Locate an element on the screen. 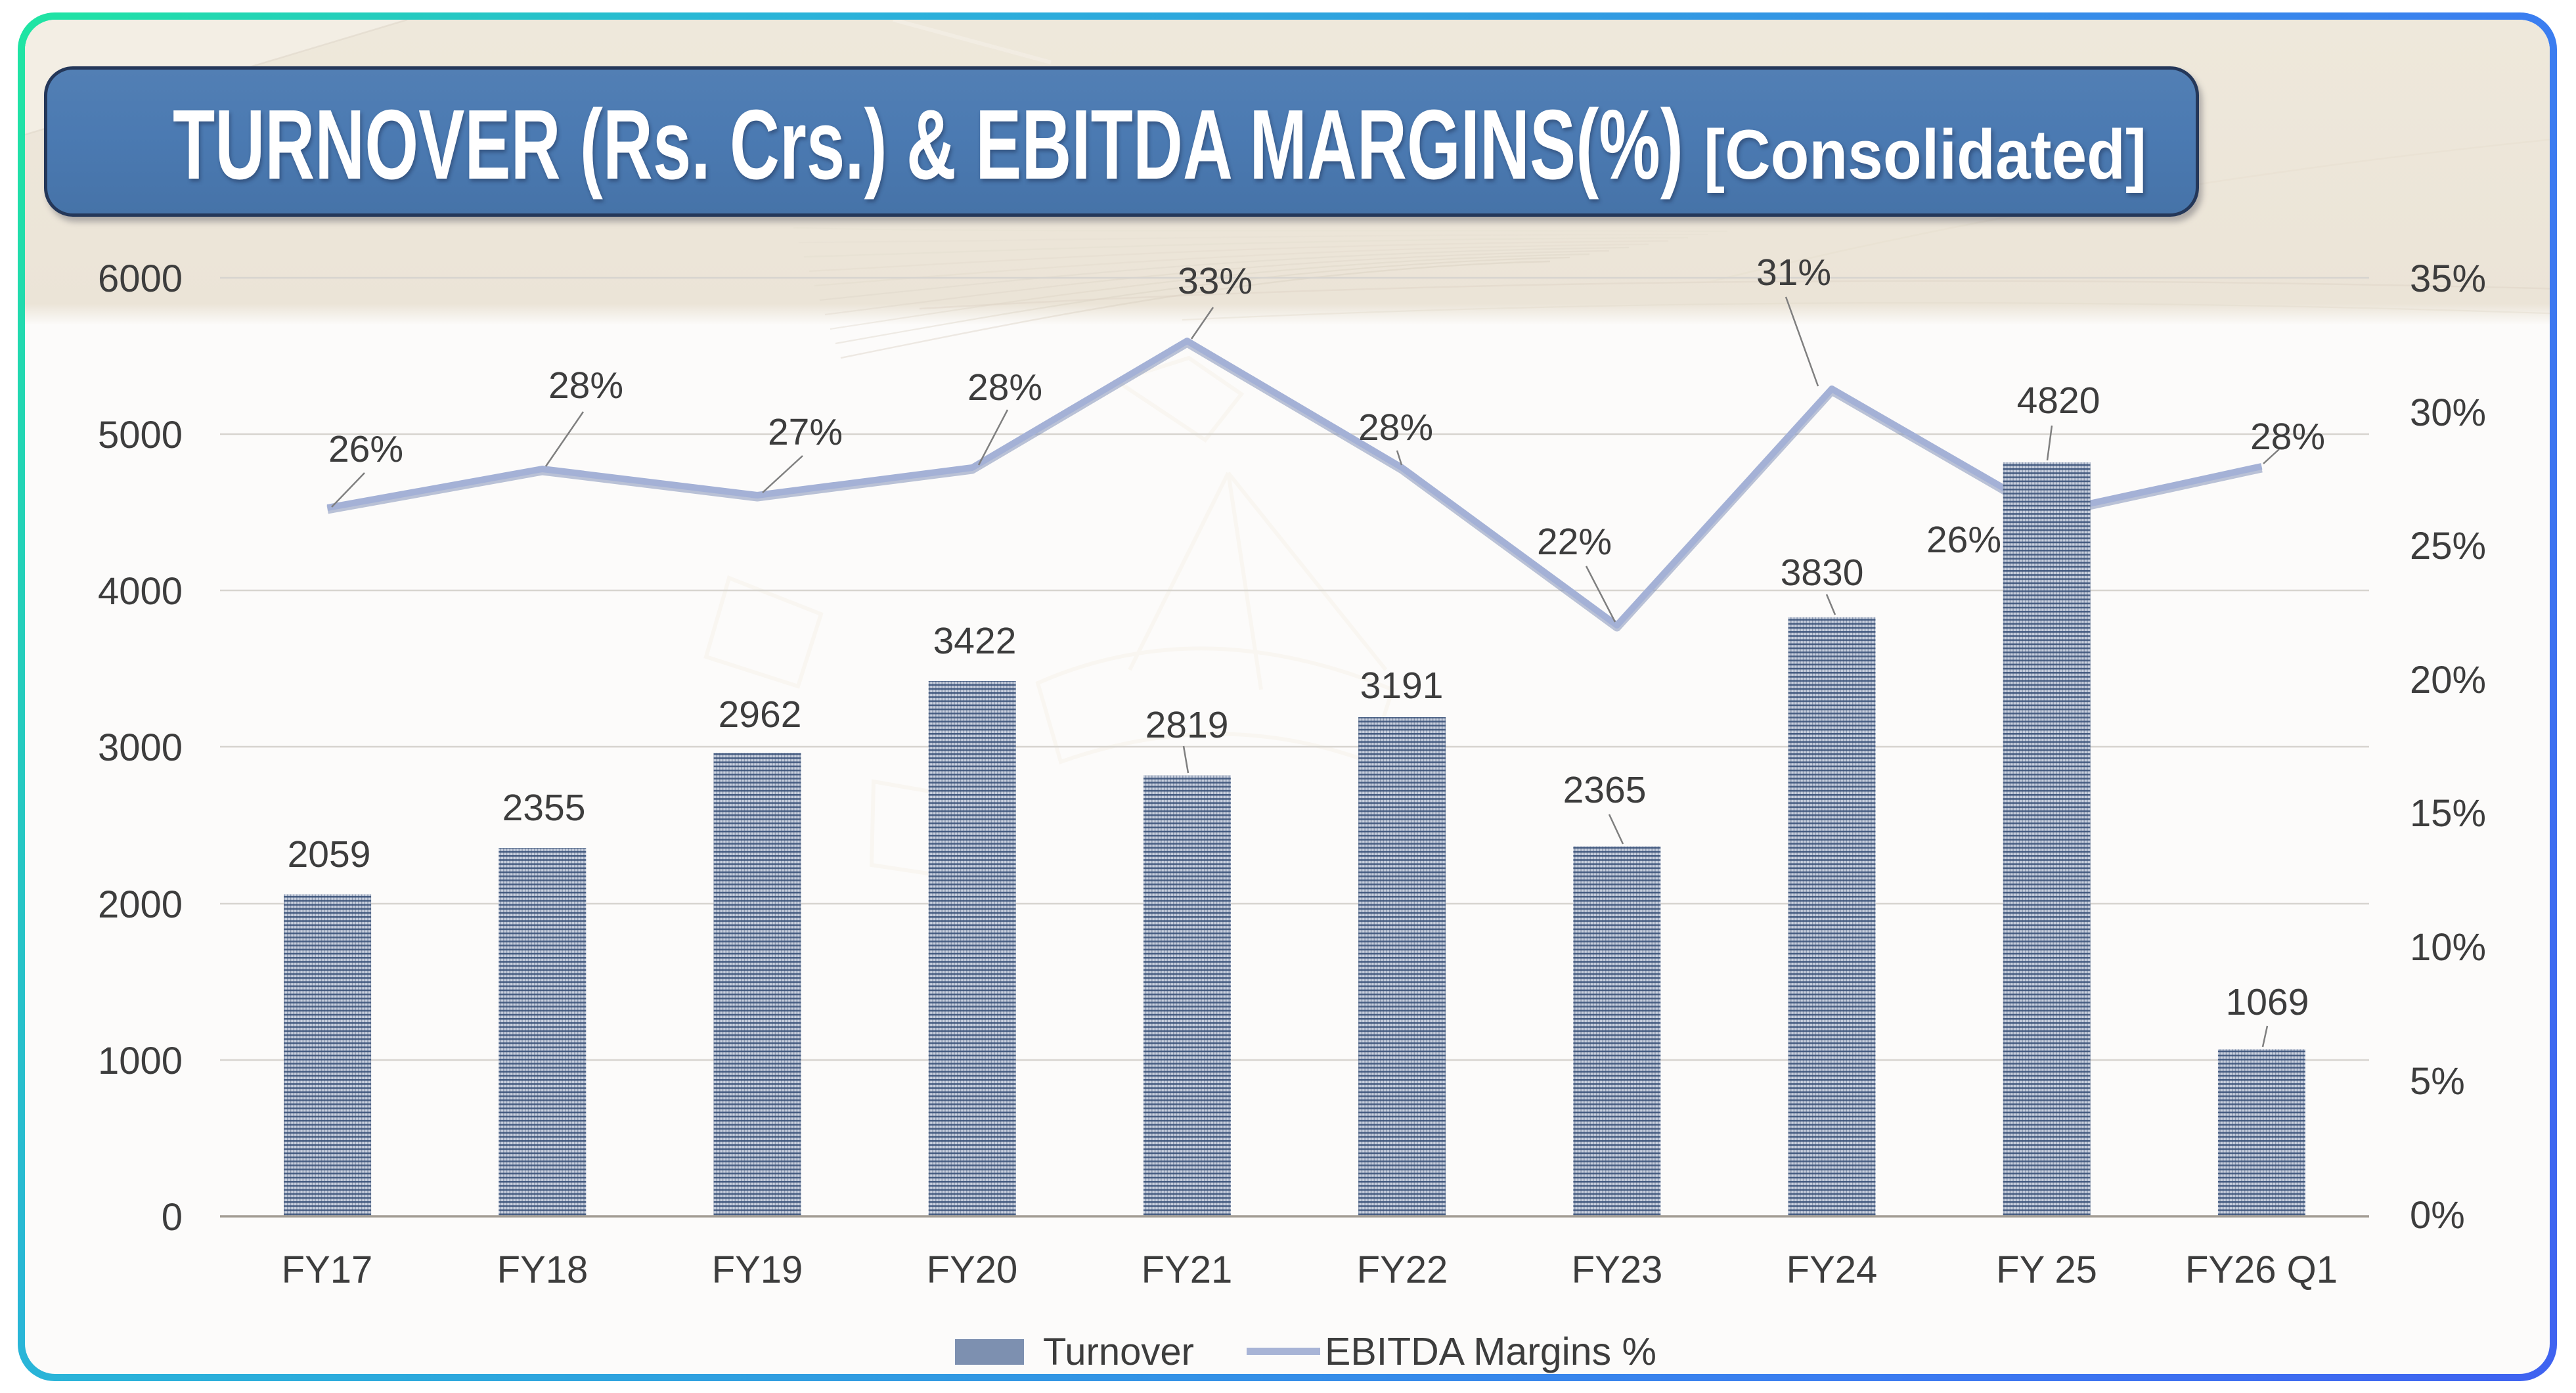 This screenshot has width=2576, height=1393. svg-text: 5% is located at coordinates (2437, 1081).